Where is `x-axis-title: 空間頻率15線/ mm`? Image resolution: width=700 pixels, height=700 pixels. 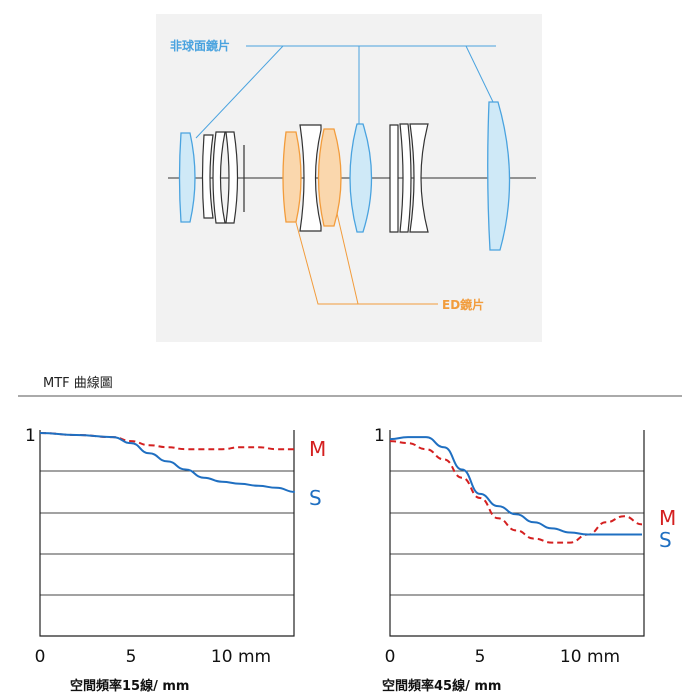
x-axis-title: 空間頻率15線/ mm is located at coordinates (129, 686).